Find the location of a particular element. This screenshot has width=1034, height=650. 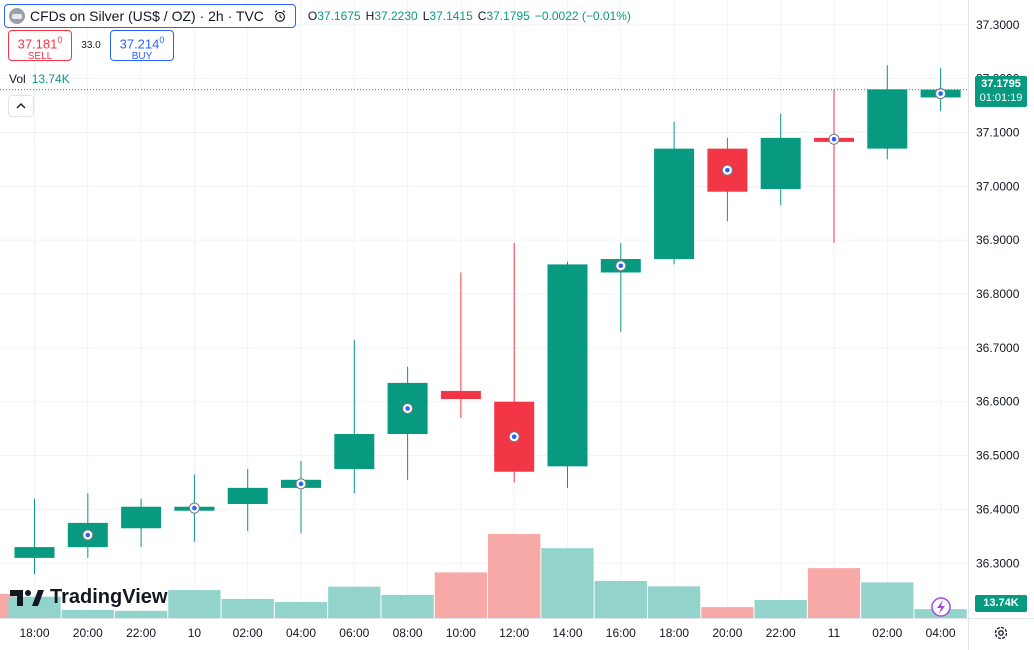

volume-bars is located at coordinates (483, 575).